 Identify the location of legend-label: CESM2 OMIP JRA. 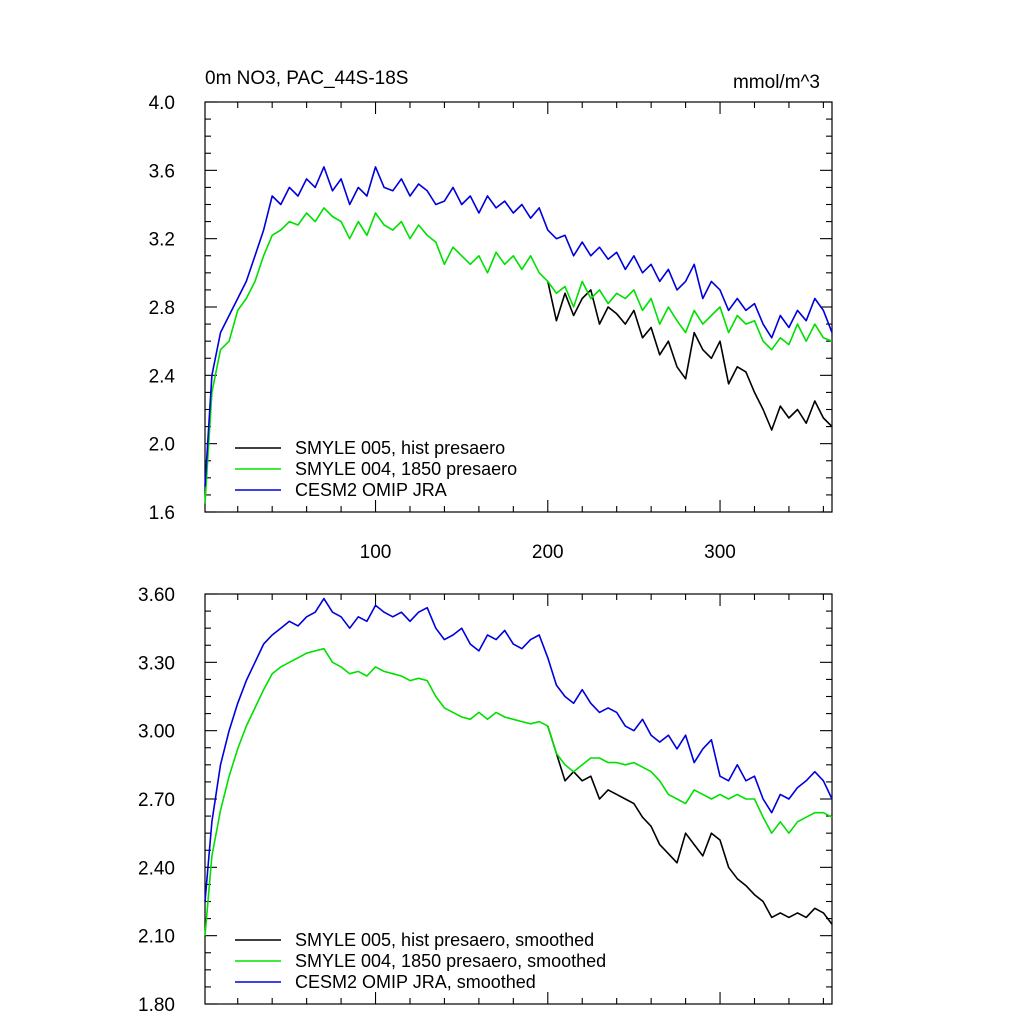
(371, 490).